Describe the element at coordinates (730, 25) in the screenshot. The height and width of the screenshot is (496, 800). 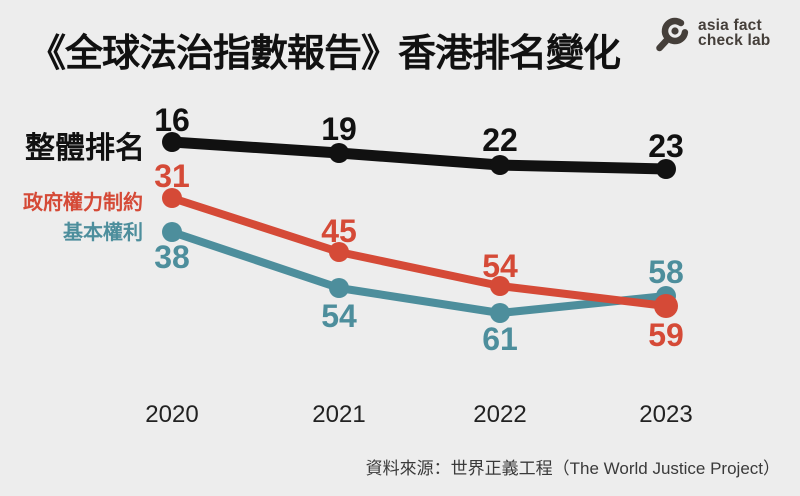
I see `brand-name-line1: asia fact` at that location.